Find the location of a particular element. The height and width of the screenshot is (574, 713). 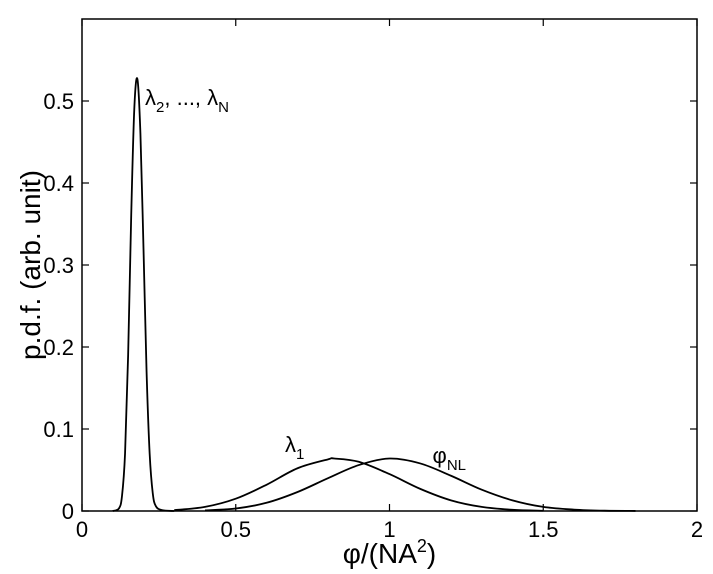

x-tick-label: 2 is located at coordinates (697, 529).